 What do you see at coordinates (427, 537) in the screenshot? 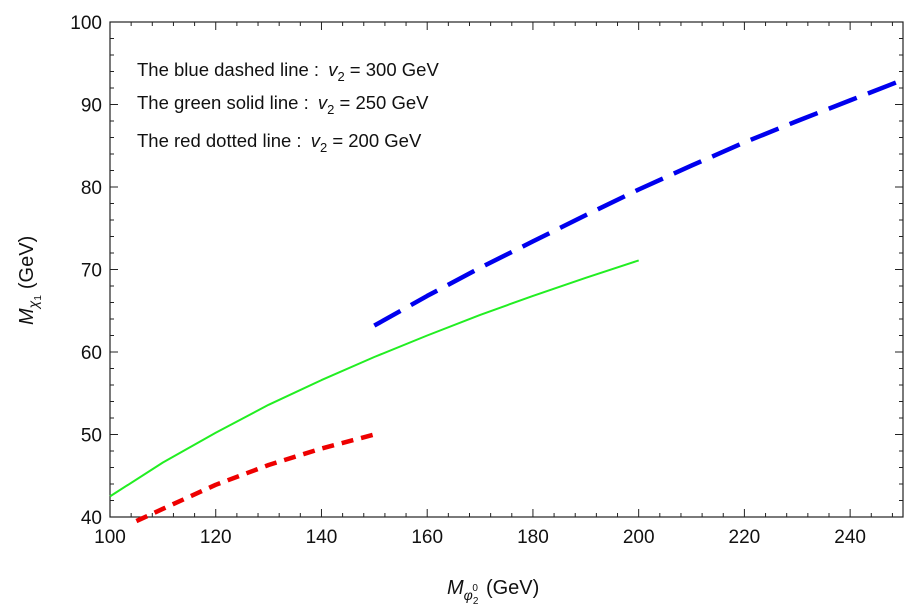
I see `x-tick-label: 160` at bounding box center [427, 537].